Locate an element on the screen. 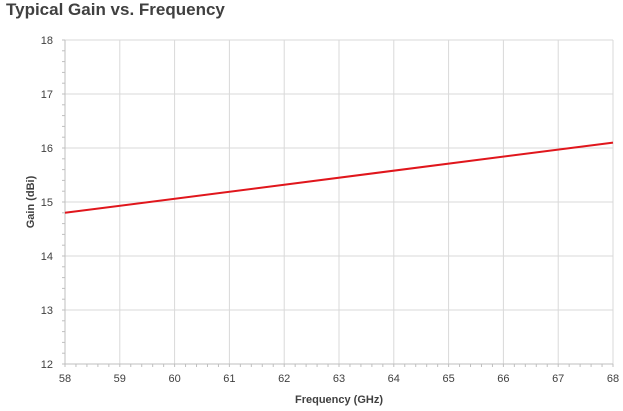  x-tick-label: 58 is located at coordinates (65, 379).